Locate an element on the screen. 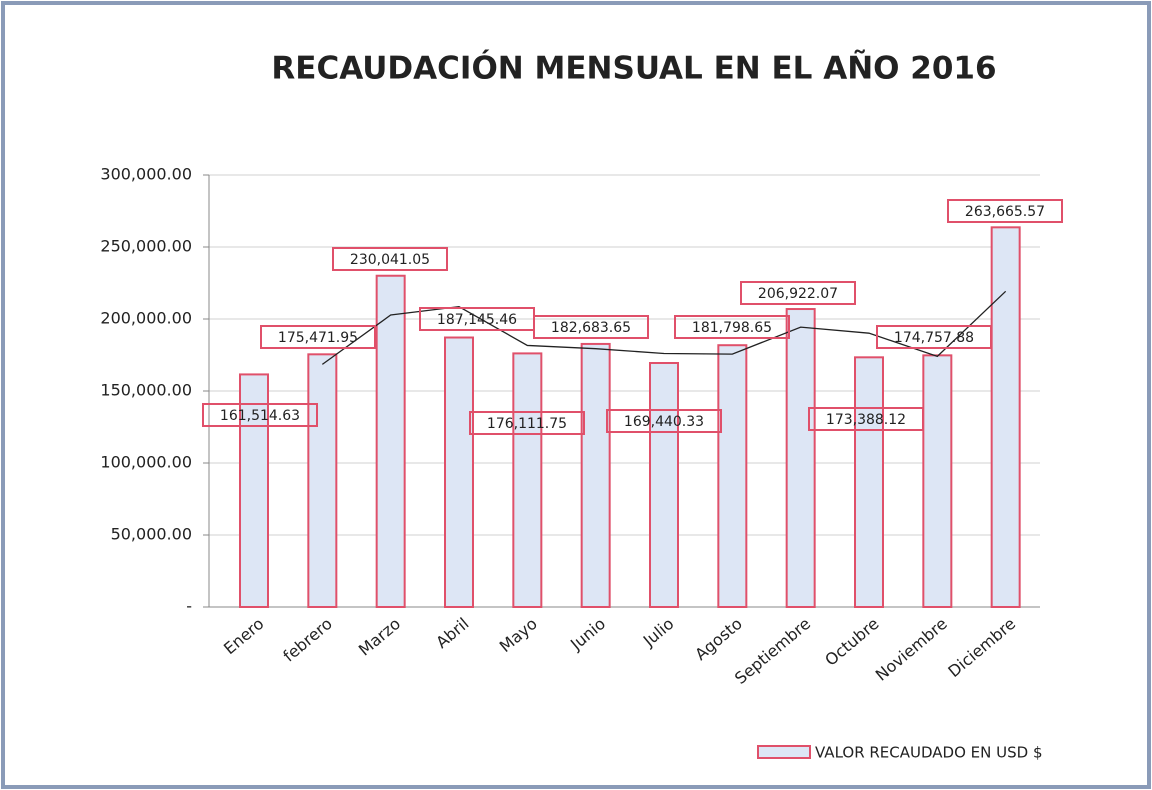  data-label: 169,440.33 is located at coordinates (664, 422).